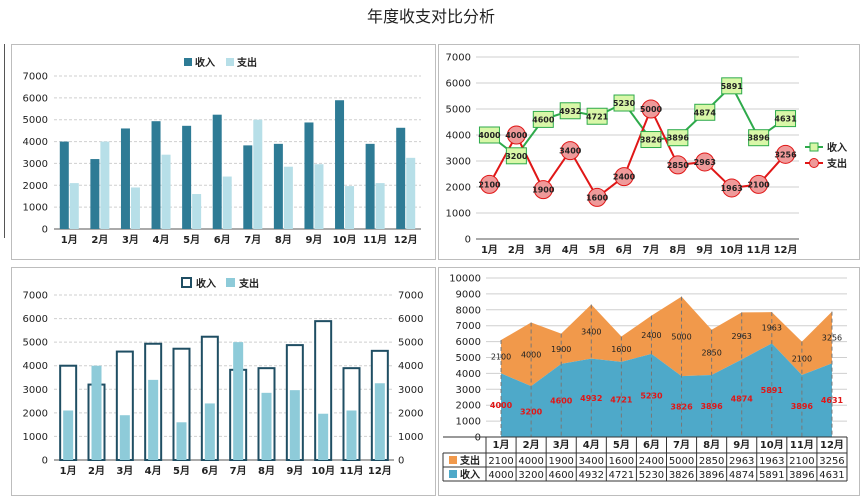  I want to click on table-header: 4月, so click(591, 445).